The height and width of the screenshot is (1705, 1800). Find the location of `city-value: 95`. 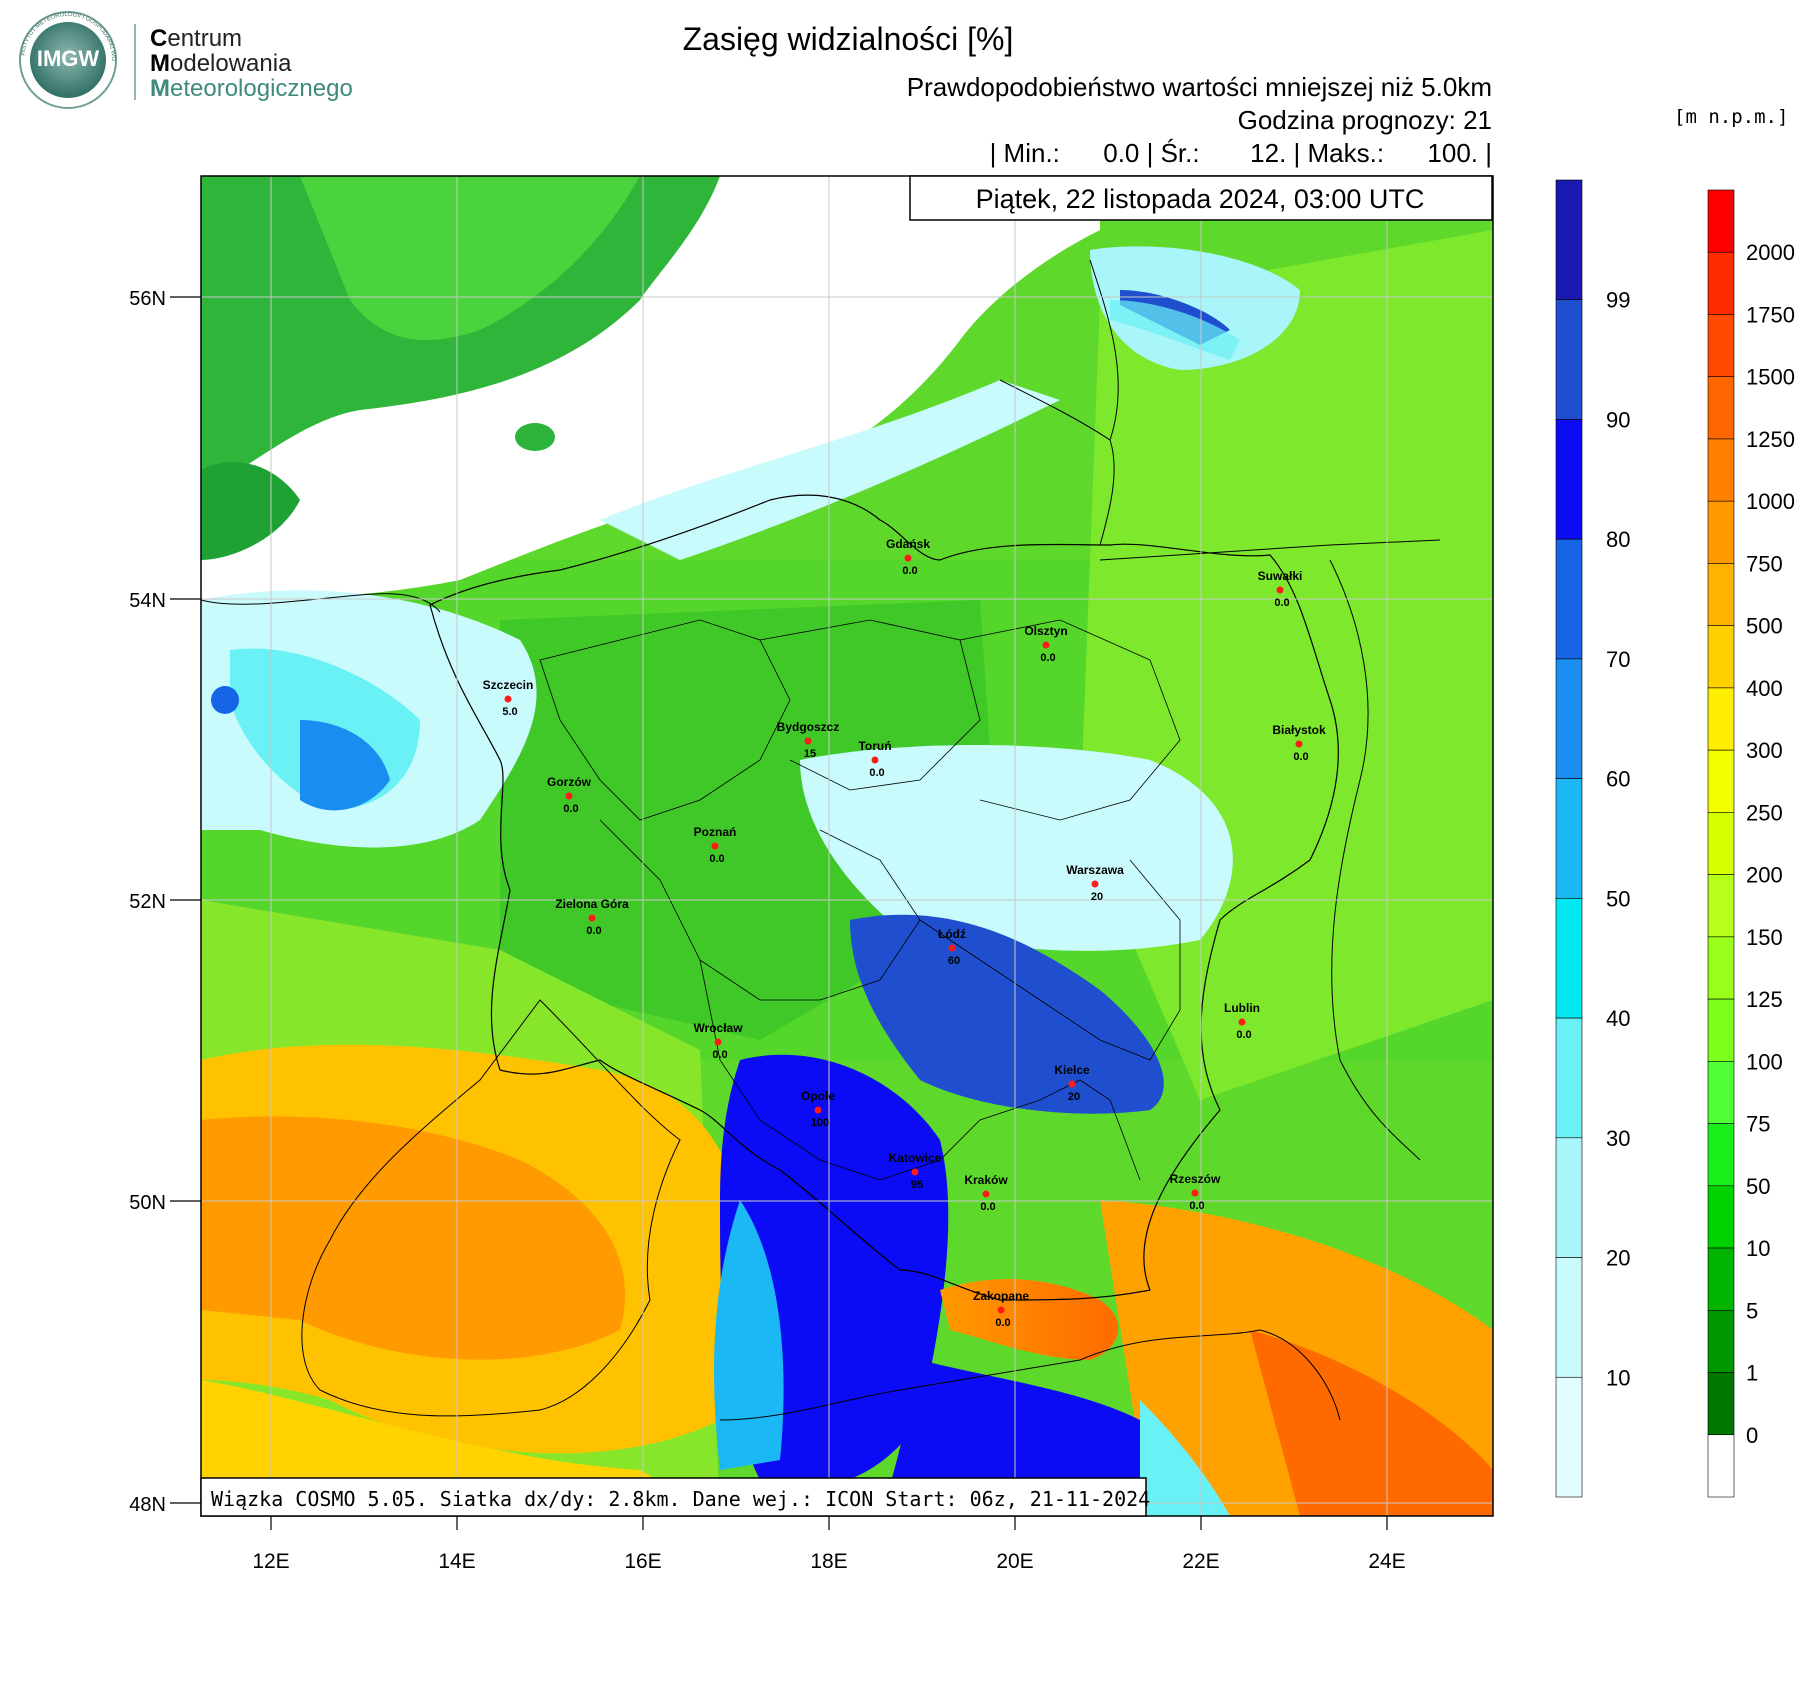

city-value: 95 is located at coordinates (917, 1185).